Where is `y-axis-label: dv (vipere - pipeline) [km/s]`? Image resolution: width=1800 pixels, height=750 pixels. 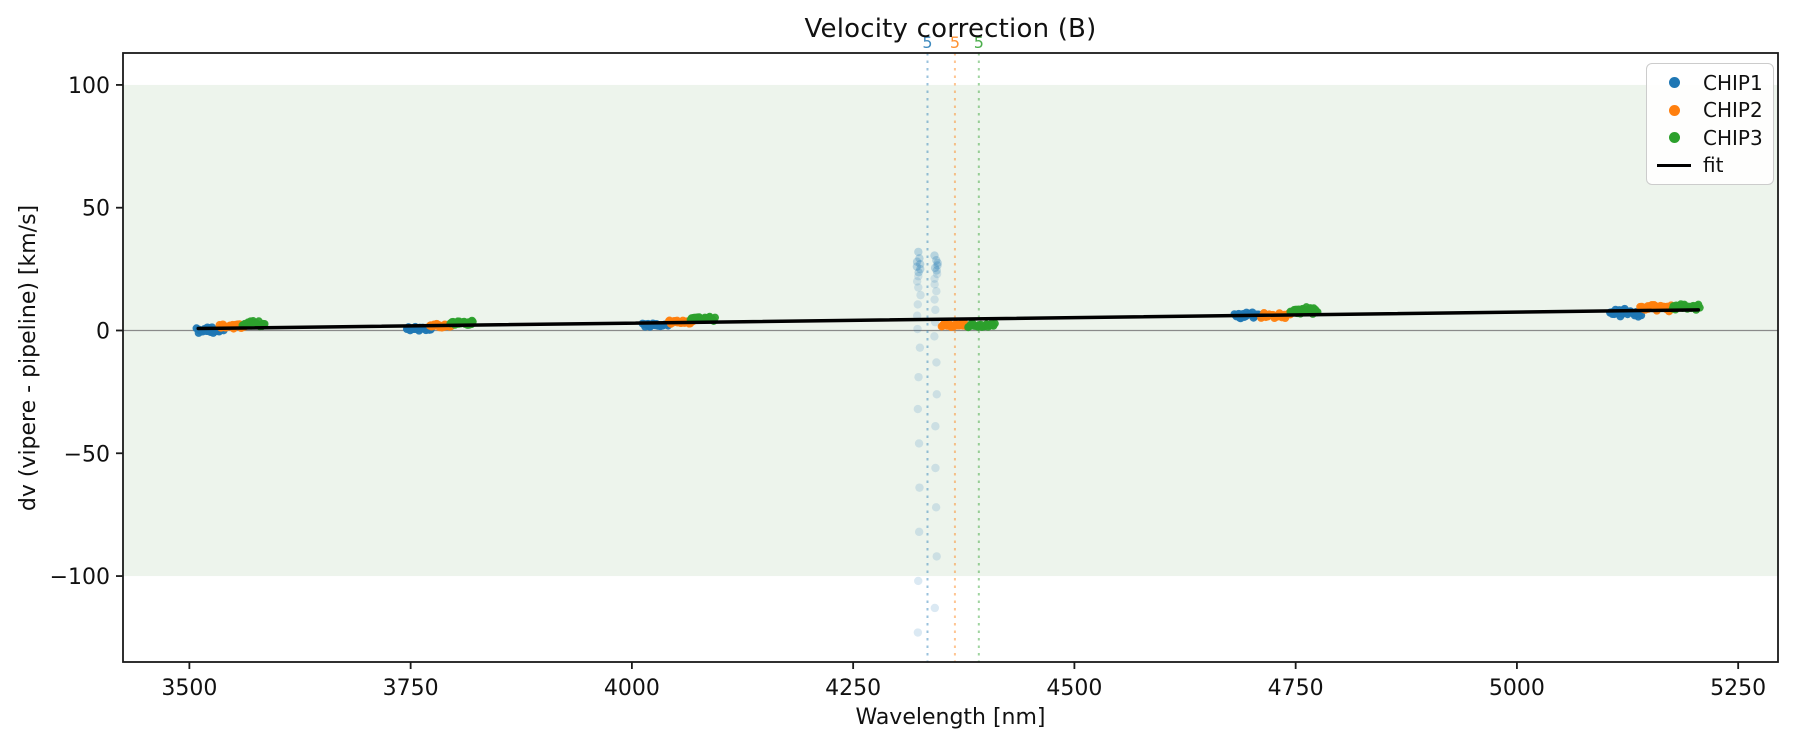 y-axis-label: dv (vipere - pipeline) [km/s] is located at coordinates (28, 358).